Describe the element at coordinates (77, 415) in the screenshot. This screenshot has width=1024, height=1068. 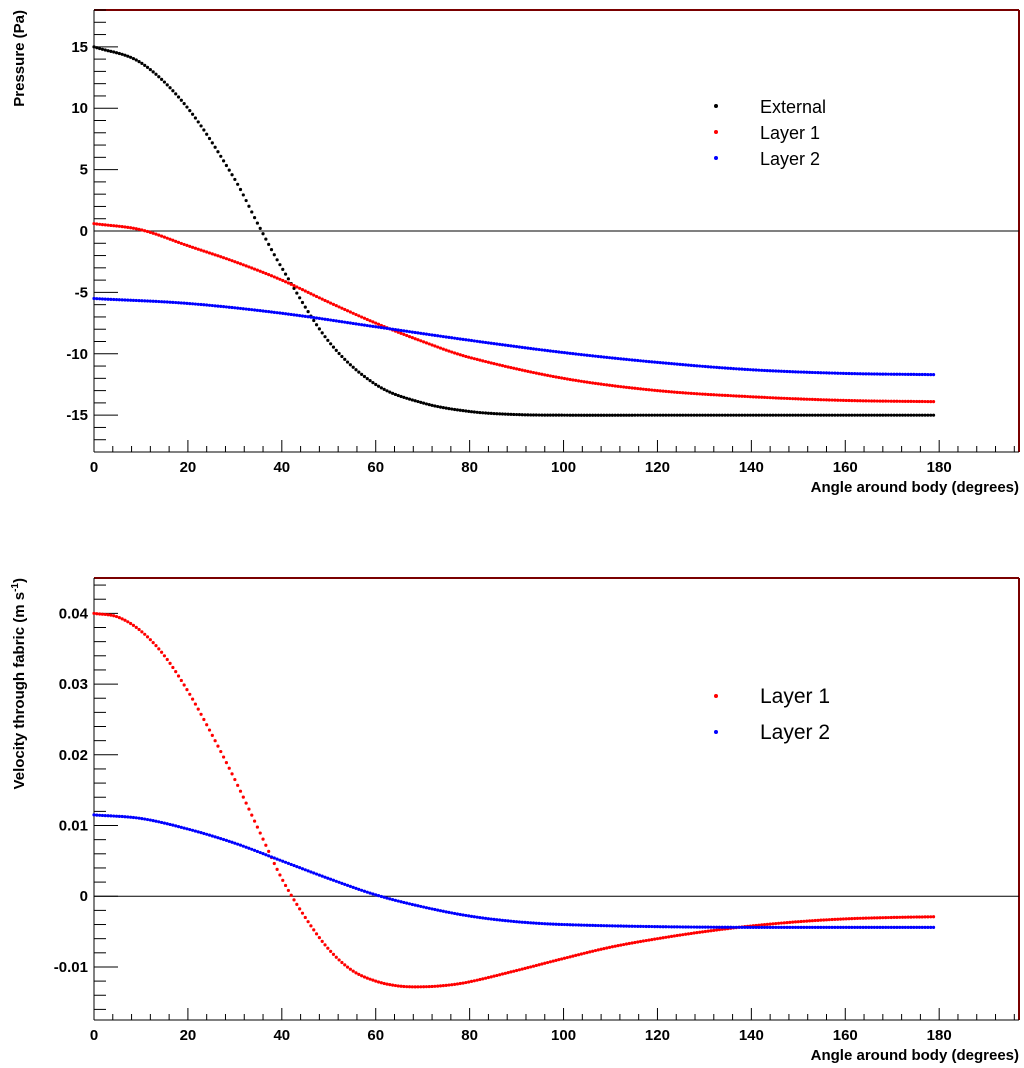
I see `y-tick-label: -15` at that location.